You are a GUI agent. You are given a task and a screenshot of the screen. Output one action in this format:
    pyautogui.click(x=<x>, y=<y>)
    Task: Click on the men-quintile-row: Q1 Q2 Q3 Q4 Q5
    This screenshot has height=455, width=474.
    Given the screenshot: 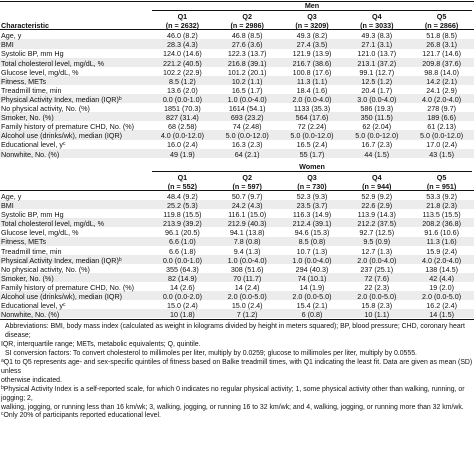 What is the action you would take?
    pyautogui.click(x=237, y=15)
    